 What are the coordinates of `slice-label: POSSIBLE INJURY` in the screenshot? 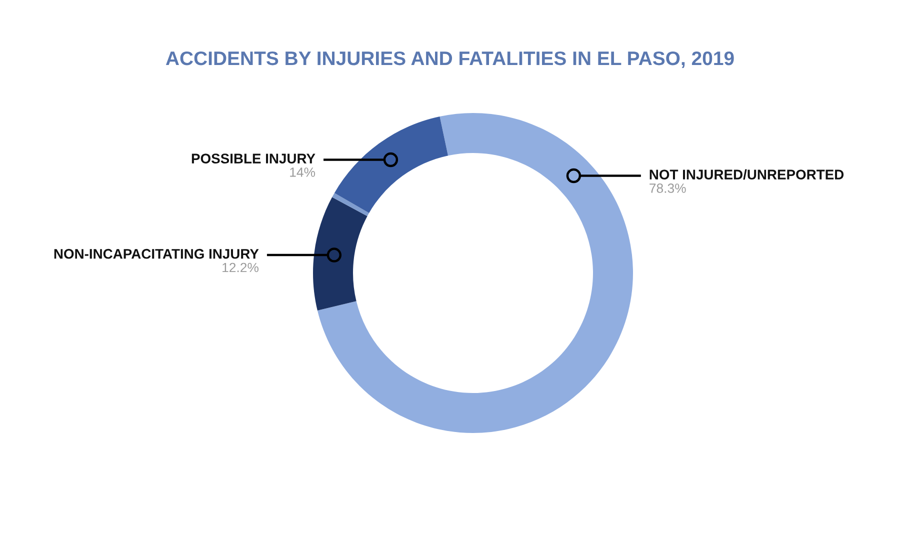 It's located at (254, 159).